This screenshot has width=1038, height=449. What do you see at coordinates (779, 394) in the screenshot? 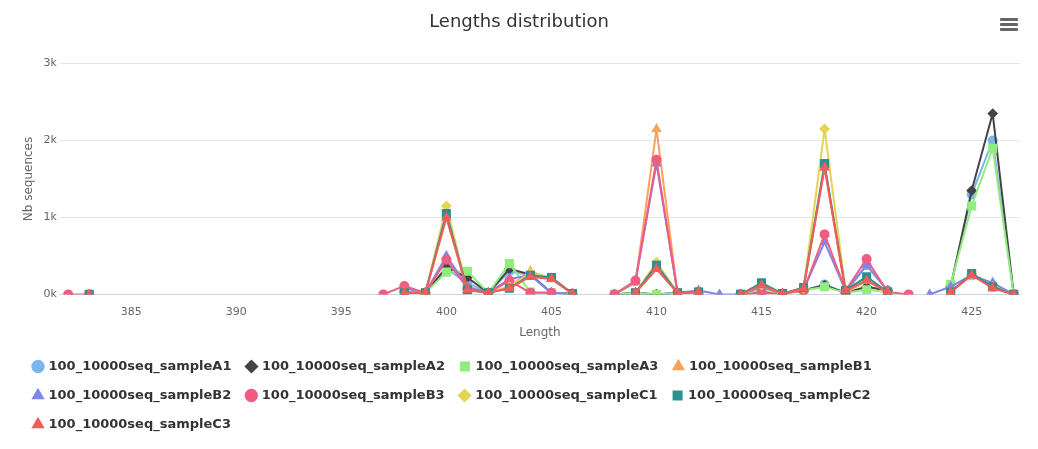
I see `legend-label: 100_10000seq_sampleC2` at bounding box center [779, 394].